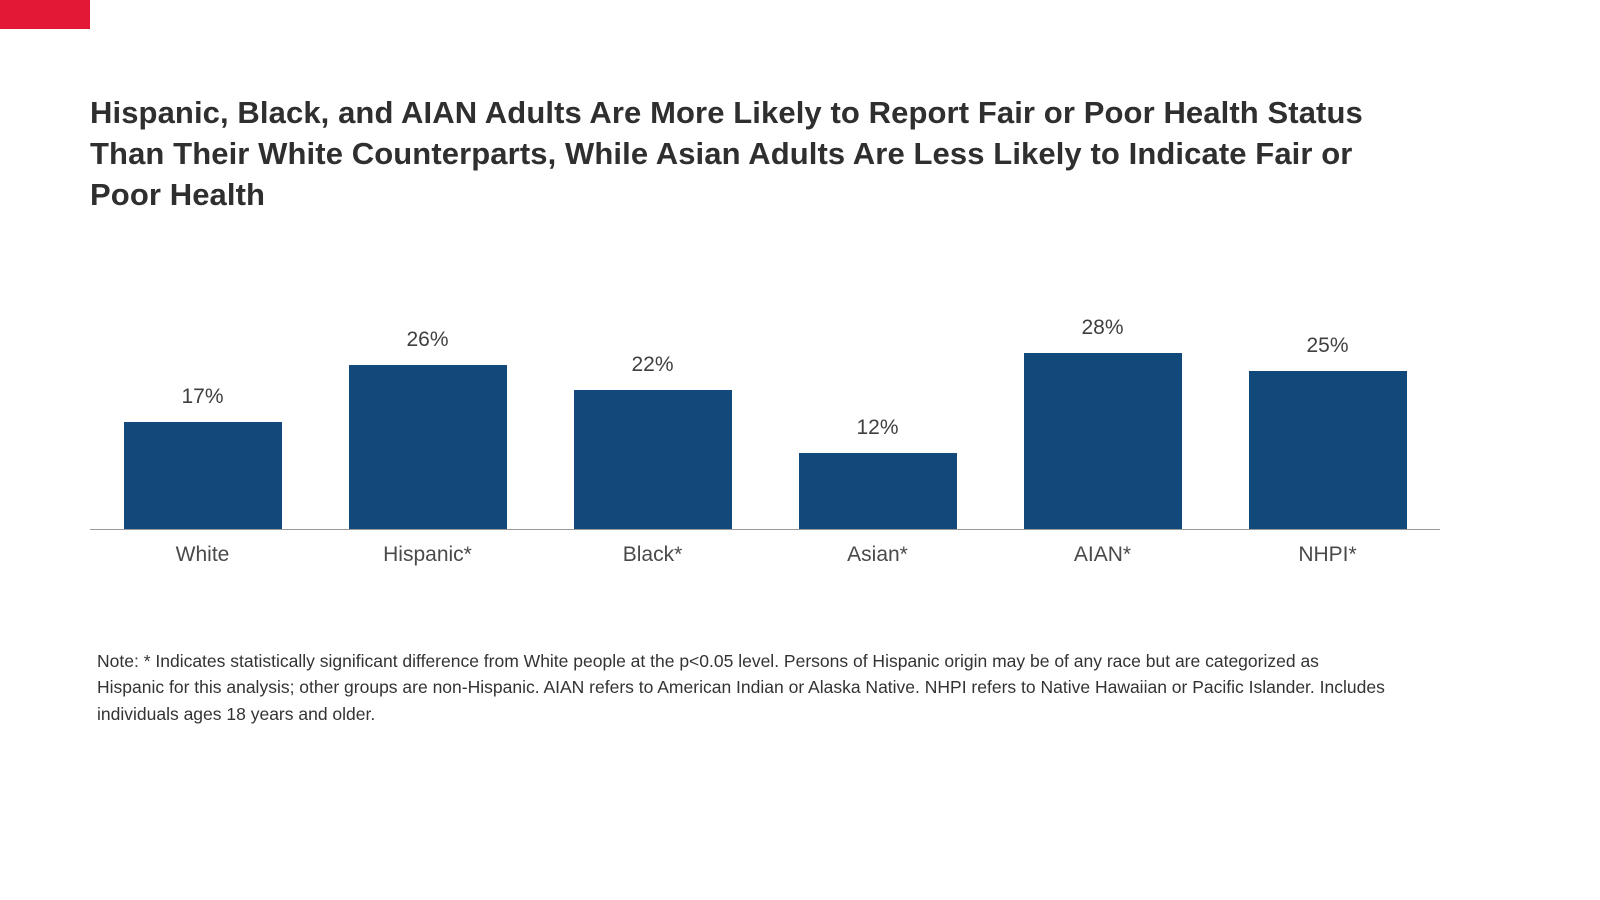 The image size is (1600, 900). I want to click on category-label: NHPI*, so click(1327, 554).